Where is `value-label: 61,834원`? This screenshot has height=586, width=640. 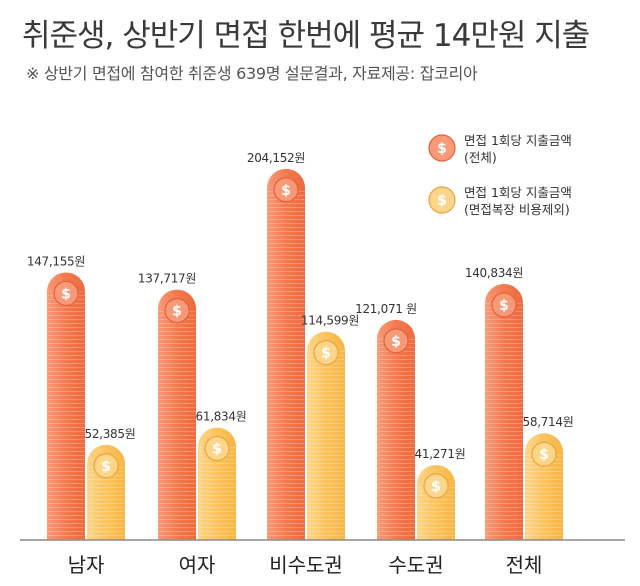 value-label: 61,834원 is located at coordinates (221, 417).